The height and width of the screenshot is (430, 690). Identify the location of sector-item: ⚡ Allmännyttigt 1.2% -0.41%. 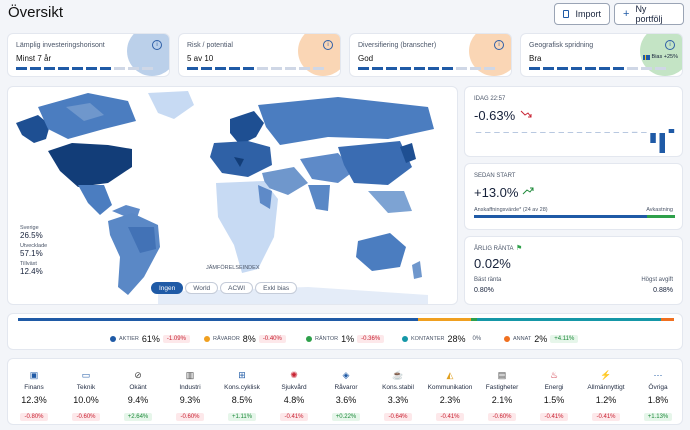
(606, 396).